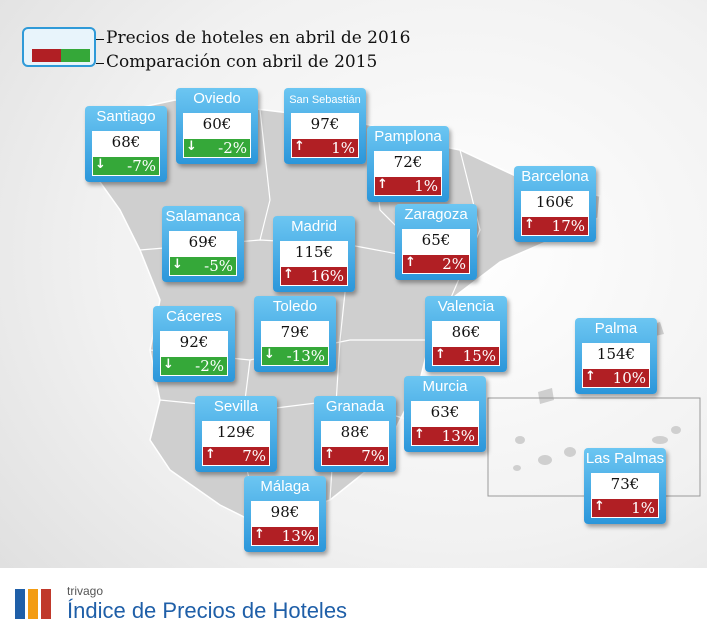  What do you see at coordinates (314, 263) in the screenshot?
I see `price-panel: 115€ ↑ 16%` at bounding box center [314, 263].